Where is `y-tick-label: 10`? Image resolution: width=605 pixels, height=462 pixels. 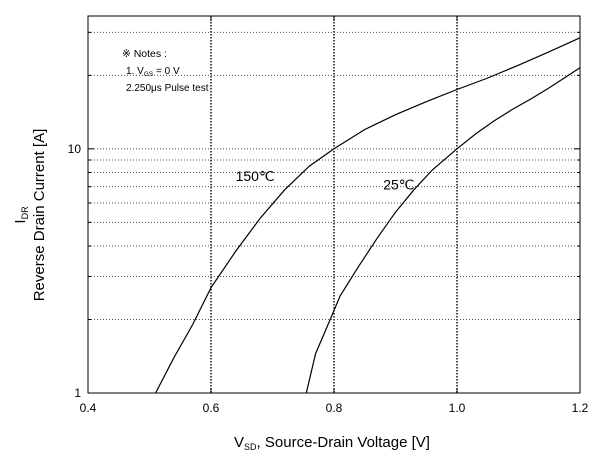 y-tick-label: 10 is located at coordinates (75, 149).